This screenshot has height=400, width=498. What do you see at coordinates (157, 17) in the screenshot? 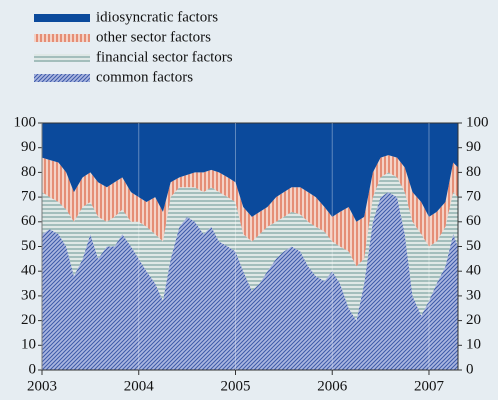
I see `legend-label: idiosyncratic factors` at bounding box center [157, 17].